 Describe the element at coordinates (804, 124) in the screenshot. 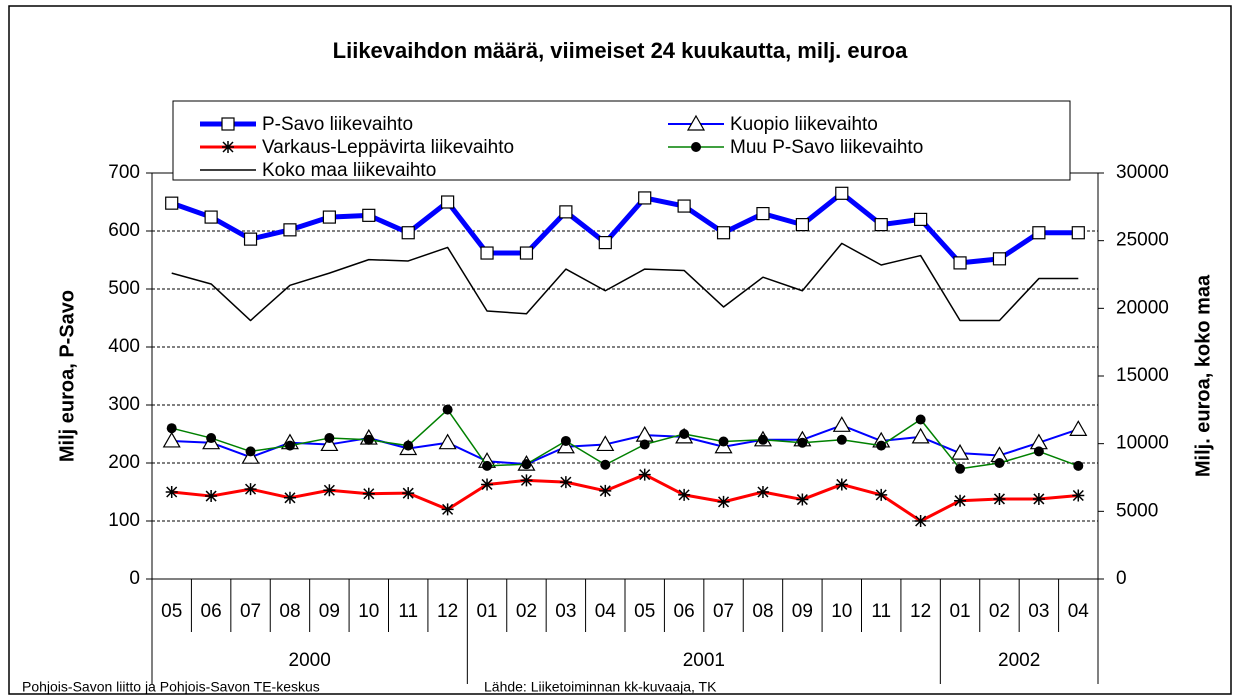

I see `legend-label: Kuopio liikevaihto` at that location.